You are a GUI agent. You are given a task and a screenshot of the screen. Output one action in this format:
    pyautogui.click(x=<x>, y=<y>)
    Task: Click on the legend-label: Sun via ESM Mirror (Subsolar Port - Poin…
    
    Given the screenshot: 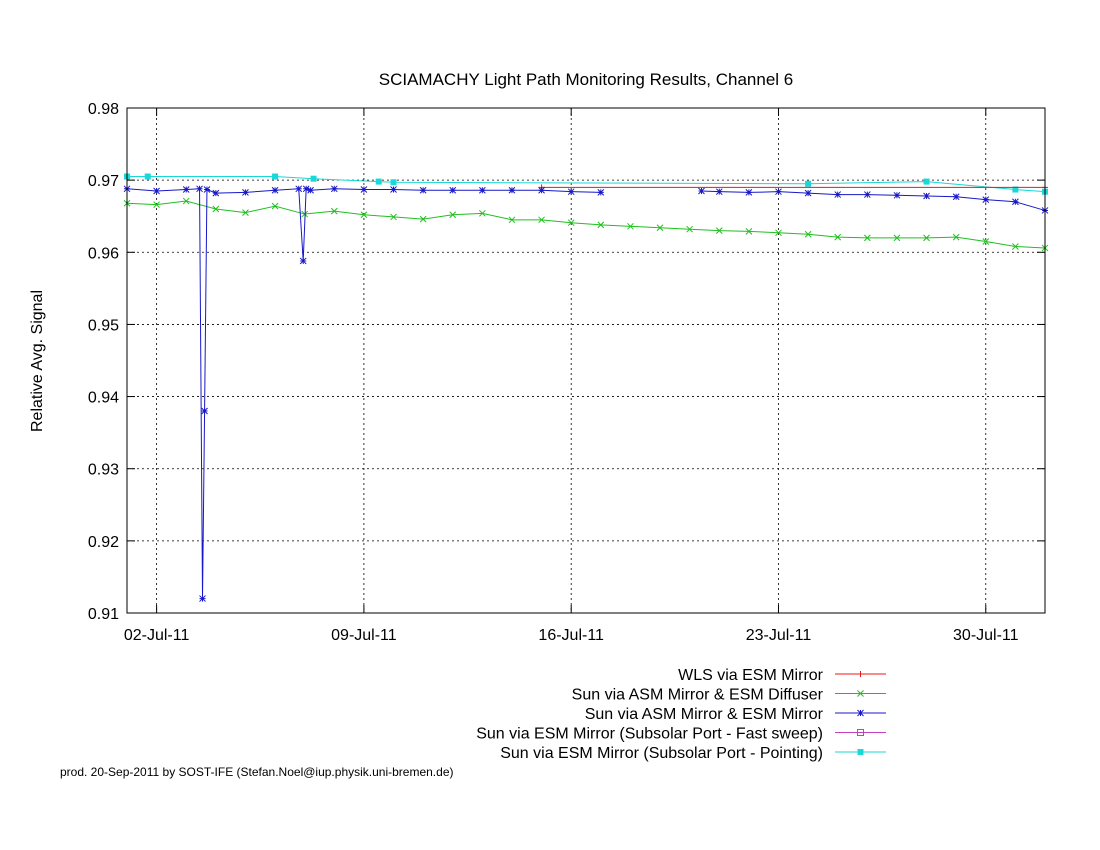 What is the action you would take?
    pyautogui.click(x=661, y=753)
    